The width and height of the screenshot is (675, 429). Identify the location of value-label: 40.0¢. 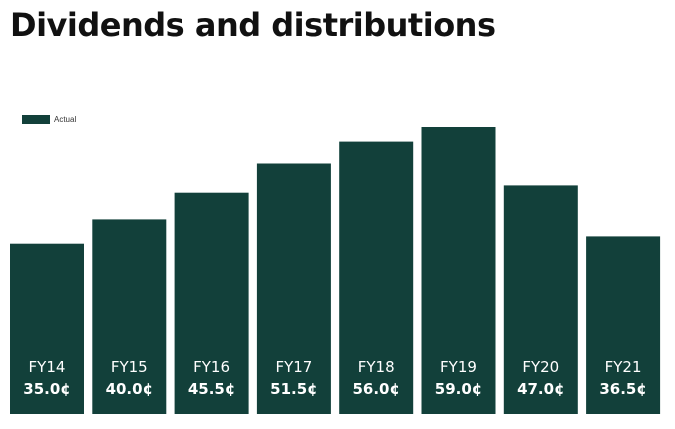
(129, 389).